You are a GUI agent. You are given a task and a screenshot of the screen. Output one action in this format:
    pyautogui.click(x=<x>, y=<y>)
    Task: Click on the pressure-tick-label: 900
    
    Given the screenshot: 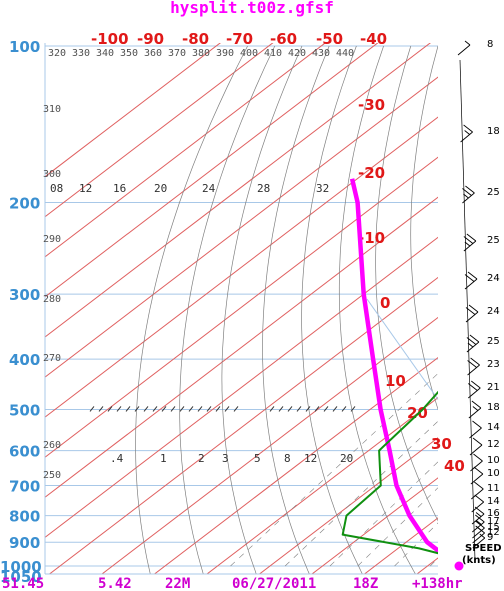 What is the action you would take?
    pyautogui.click(x=24, y=543)
    